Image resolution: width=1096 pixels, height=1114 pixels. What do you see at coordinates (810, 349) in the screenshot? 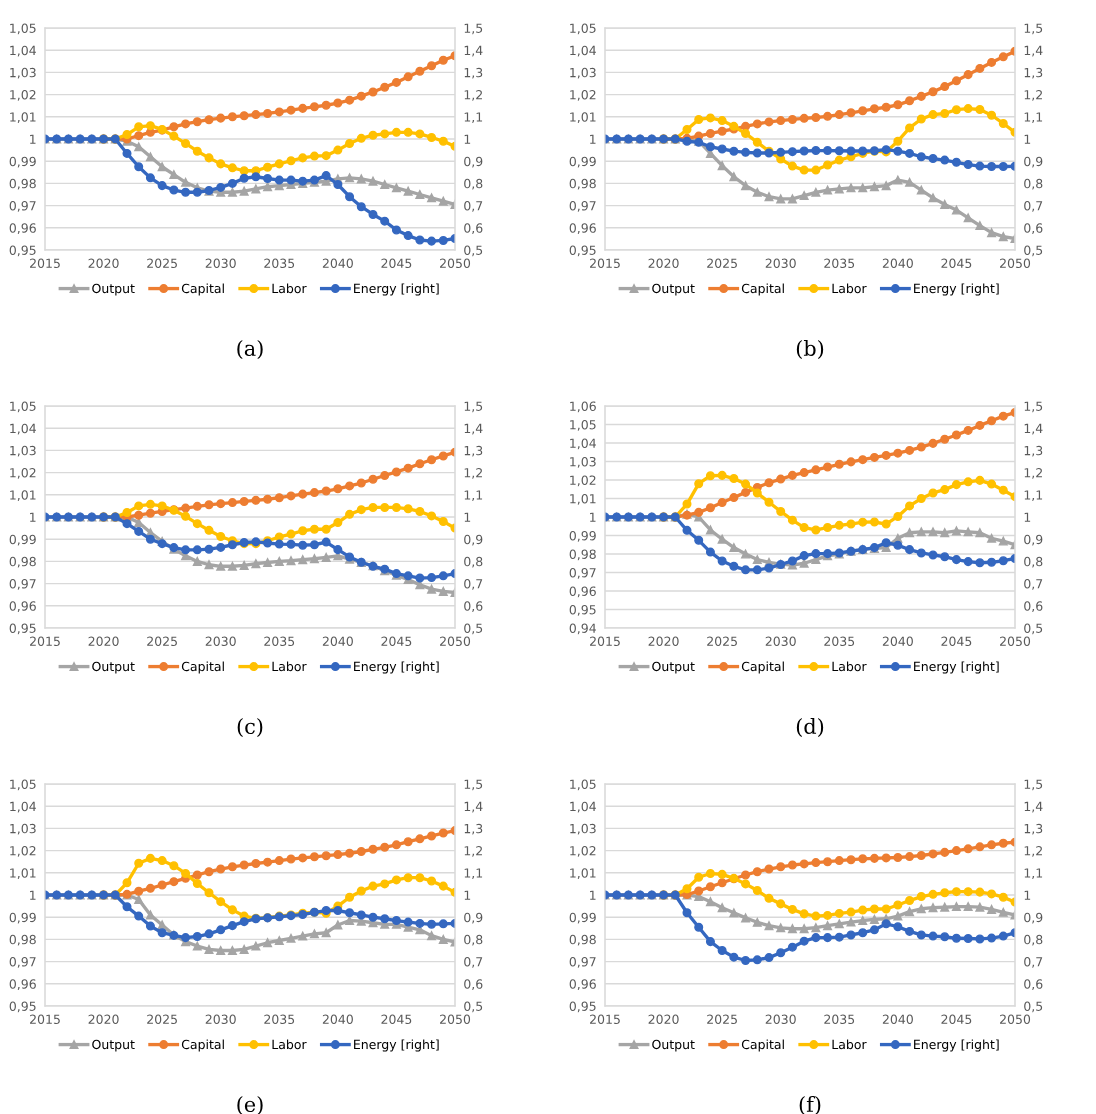
I see `text: (b)` at bounding box center [810, 349].